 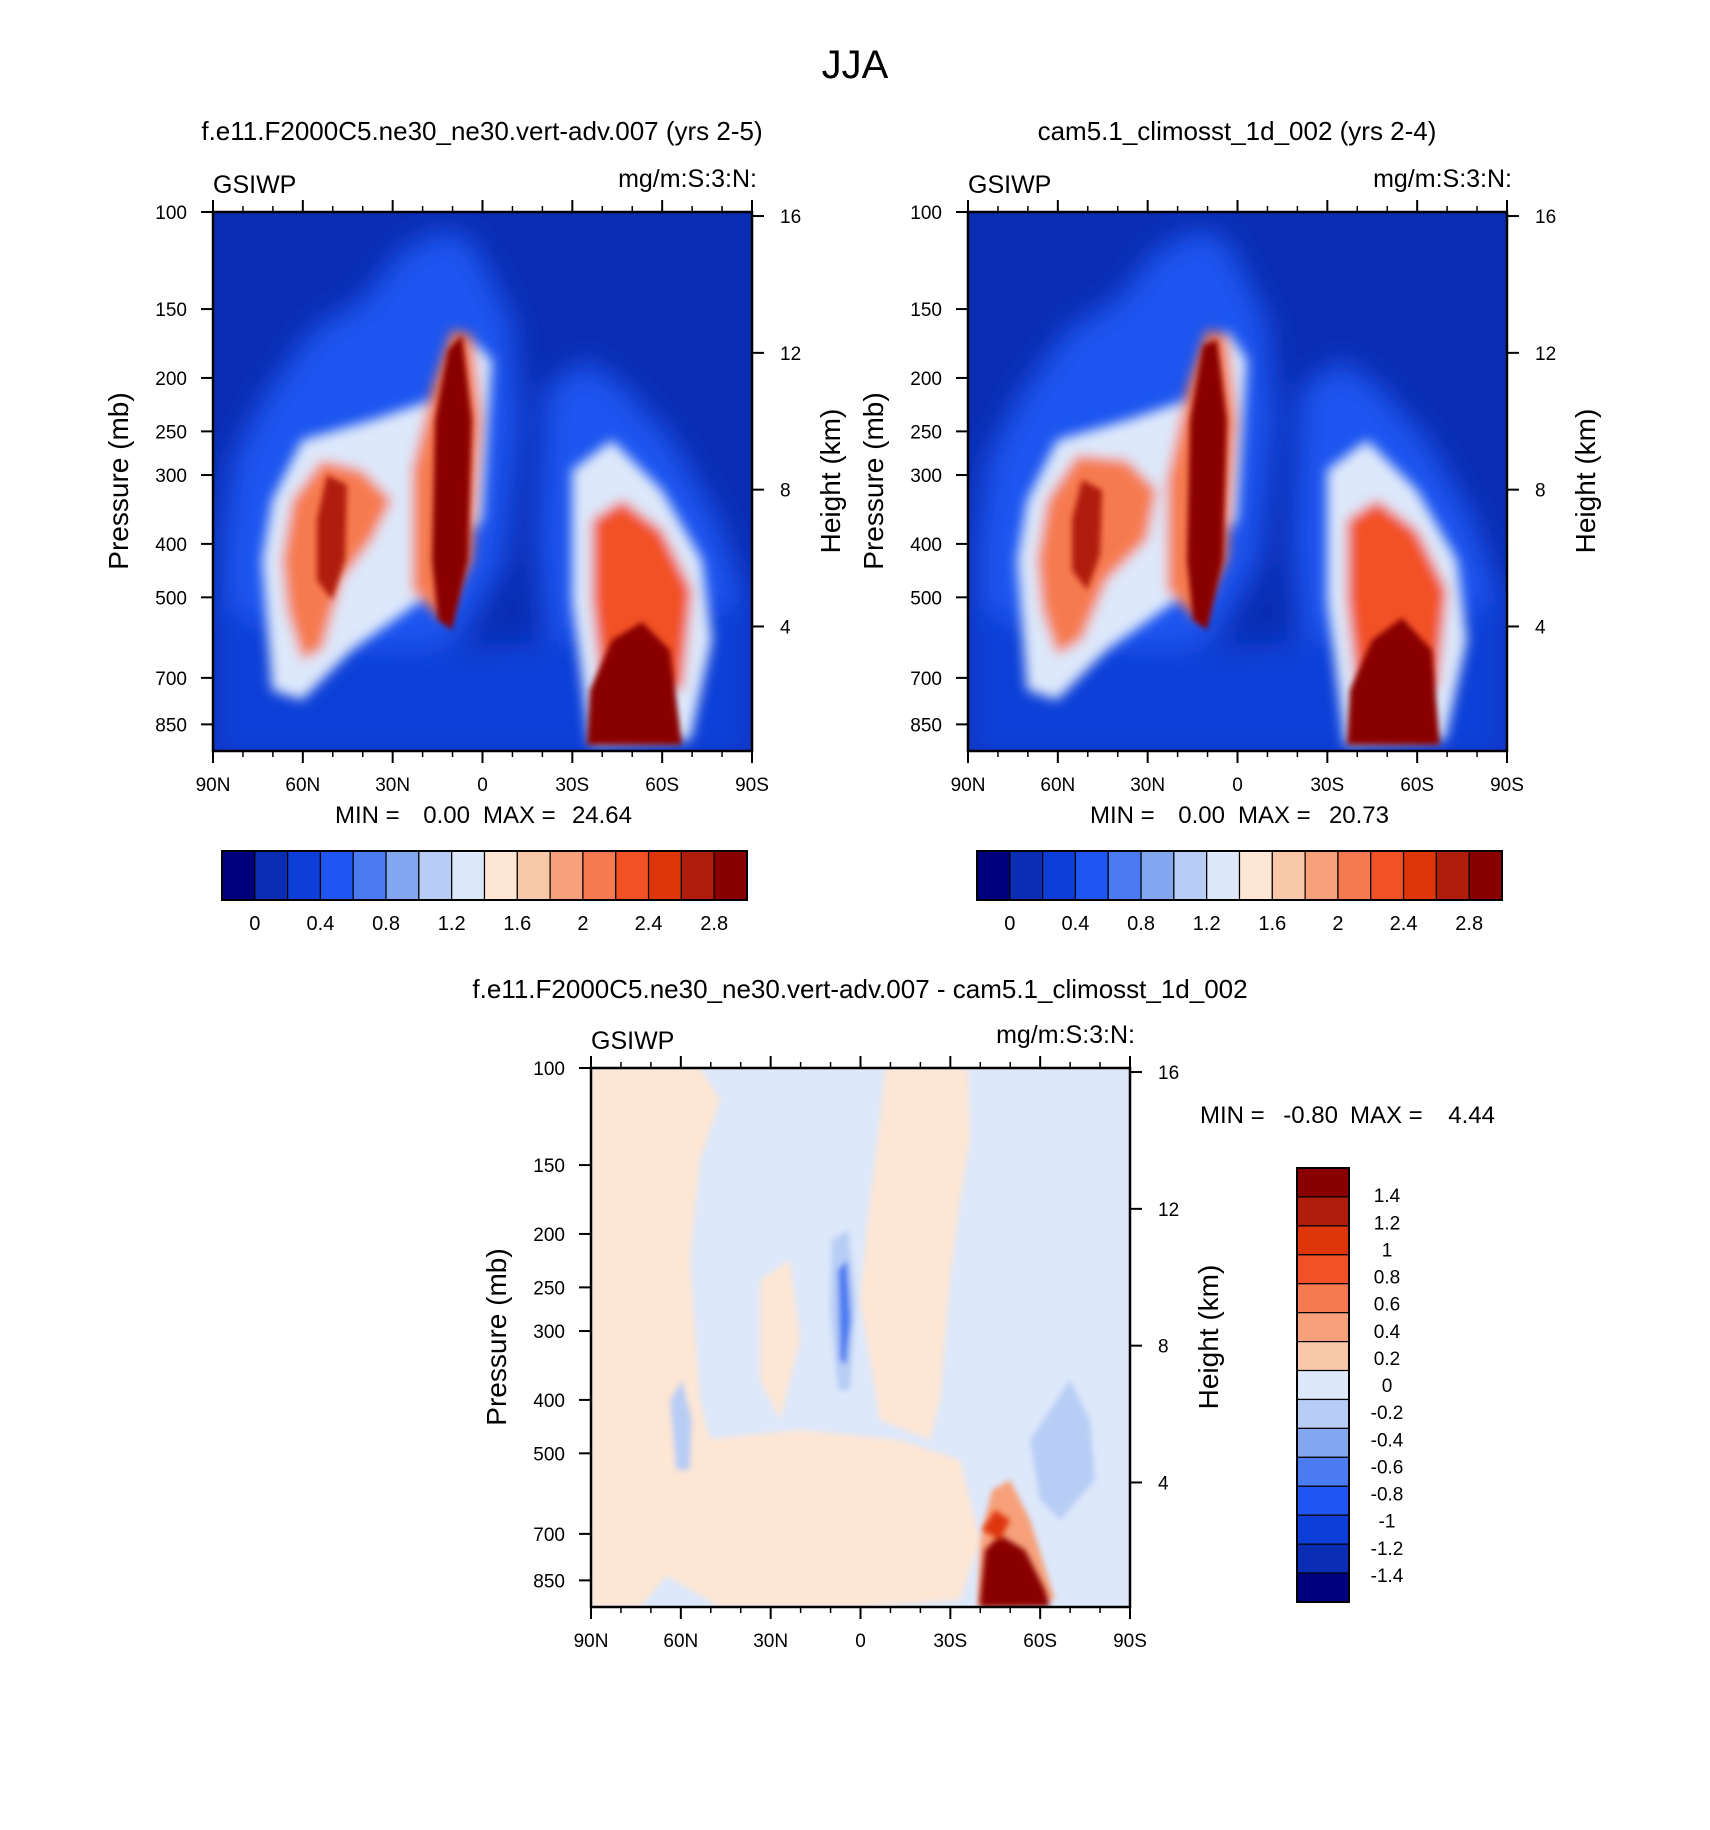 I want to click on x-tick-label: 90N, so click(x=213, y=785).